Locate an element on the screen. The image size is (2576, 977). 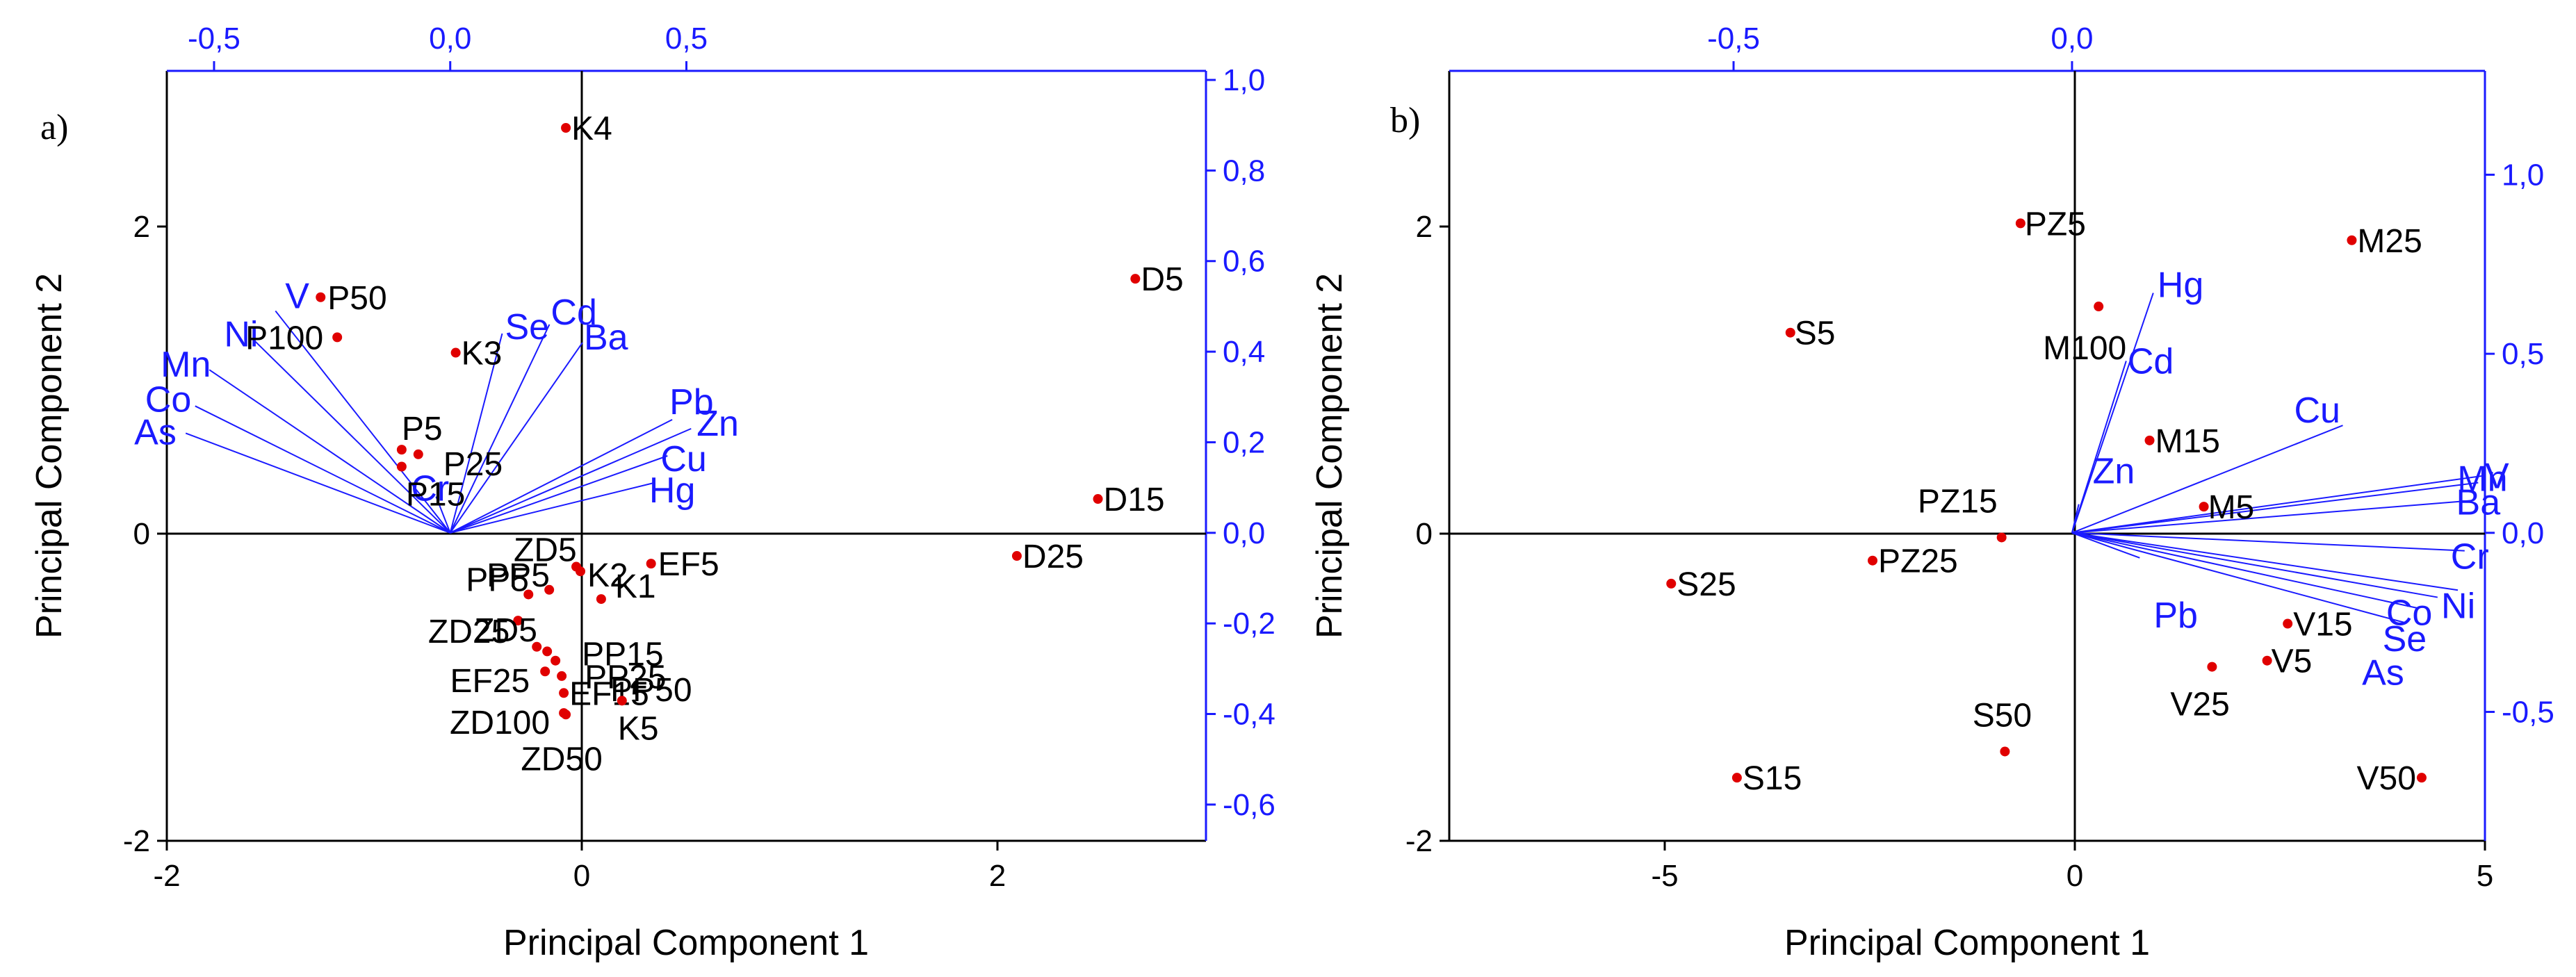
score-label: PP15 is located at coordinates (622, 654).